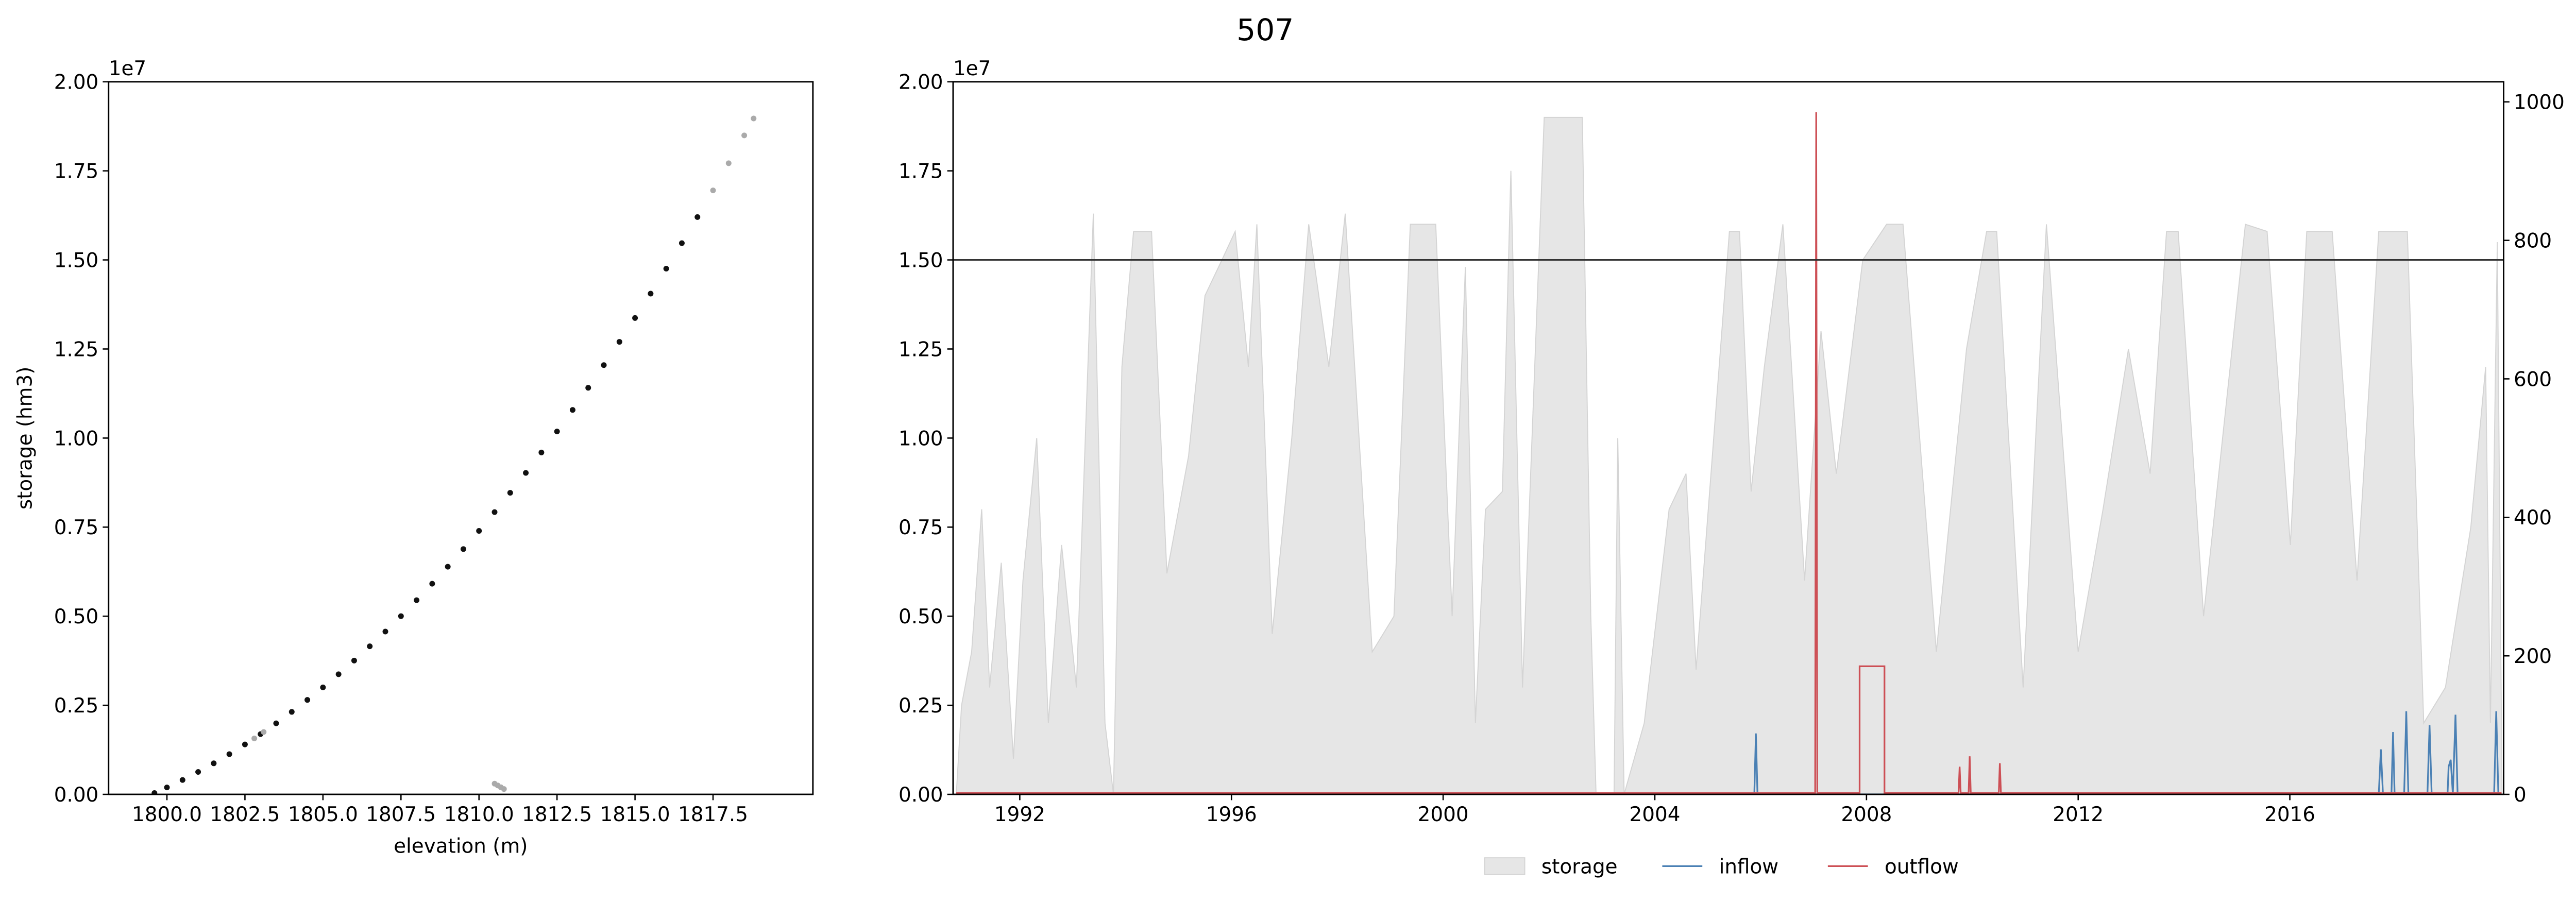 Image resolution: width=2576 pixels, height=902 pixels. What do you see at coordinates (1231, 814) in the screenshot?
I see `x-tick-label: 1996` at bounding box center [1231, 814].